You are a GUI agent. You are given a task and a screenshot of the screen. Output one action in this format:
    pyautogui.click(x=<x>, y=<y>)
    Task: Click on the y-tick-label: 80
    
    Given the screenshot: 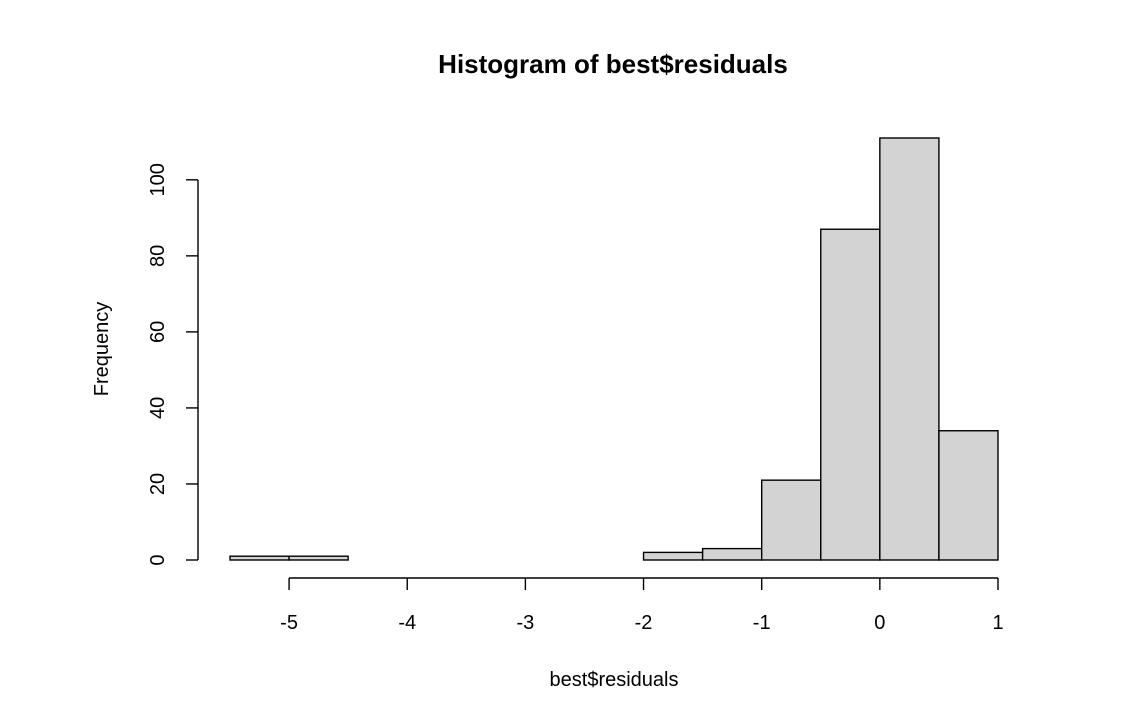 What is the action you would take?
    pyautogui.click(x=158, y=256)
    